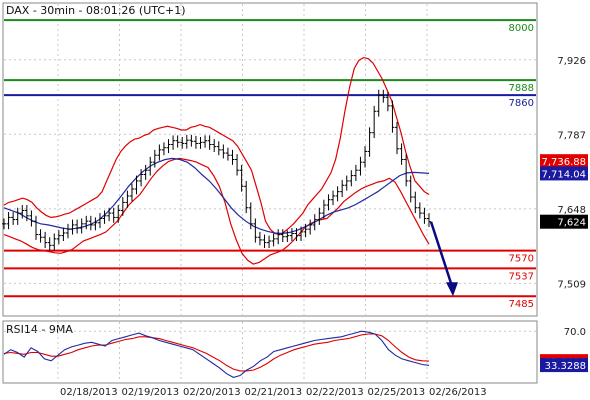  Describe the element at coordinates (274, 392) in the screenshot. I see `x-tick-label: 02/21/2013` at that location.